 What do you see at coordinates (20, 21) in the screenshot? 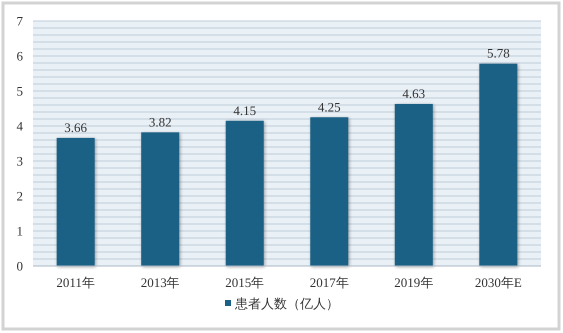
I see `y-tick-label: 7` at bounding box center [20, 21].